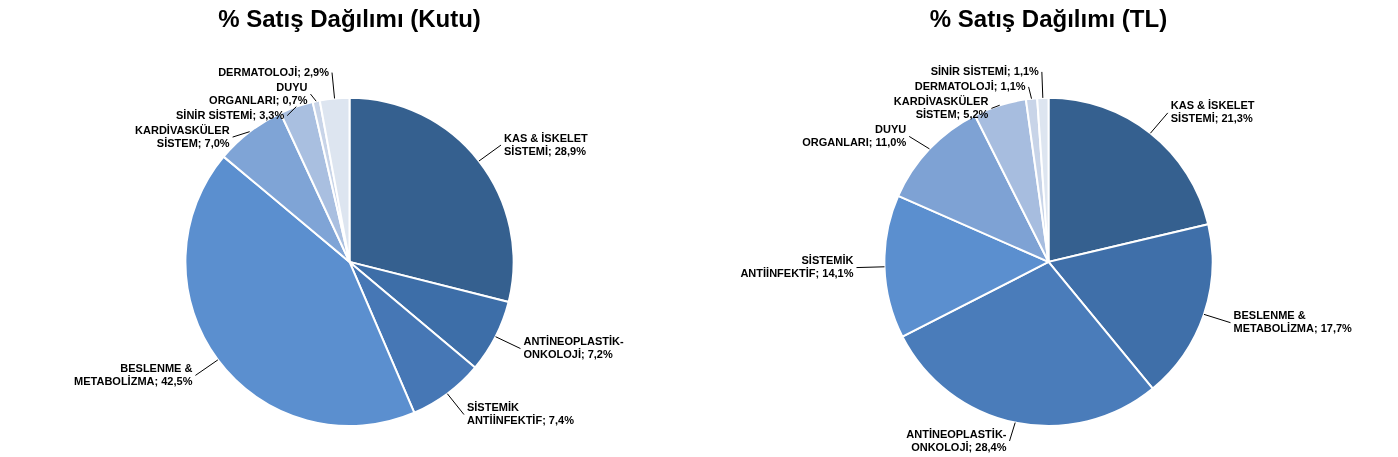 This screenshot has width=1398, height=457. I want to click on slice-label: SİNİR SİSTEMİ; 1,1%, so click(985, 70).